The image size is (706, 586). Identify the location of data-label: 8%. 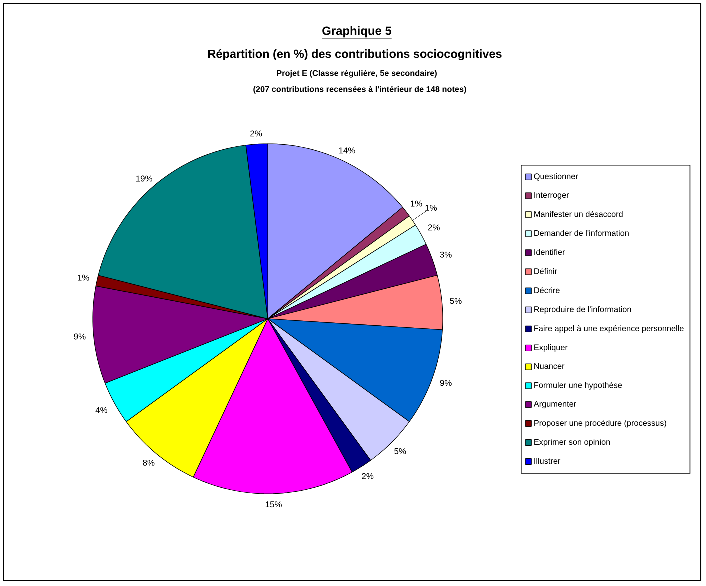
(149, 463).